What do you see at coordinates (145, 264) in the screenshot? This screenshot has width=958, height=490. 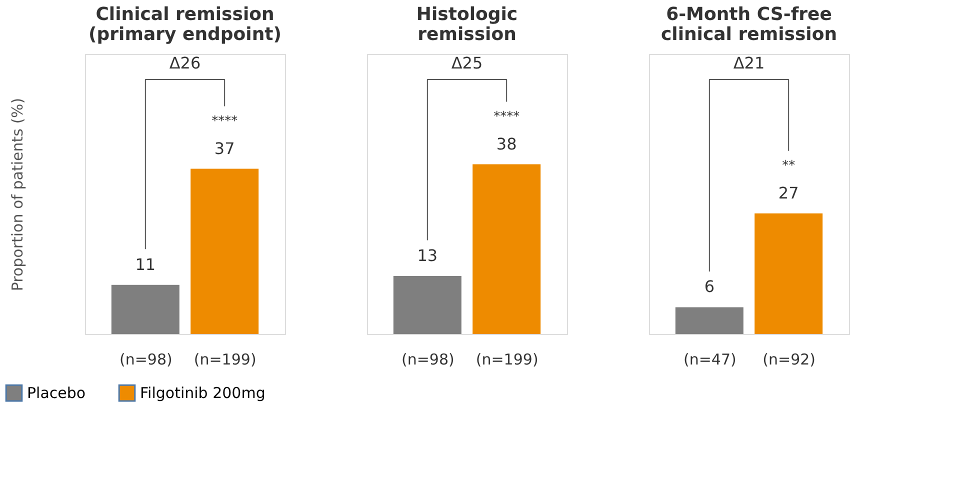 I see `data-label: 11` at bounding box center [145, 264].